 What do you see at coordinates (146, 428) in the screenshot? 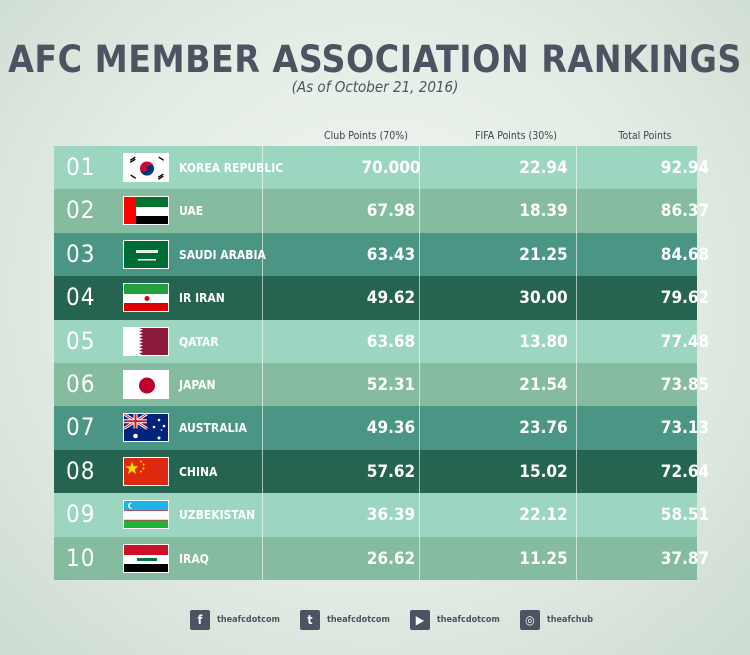
I see `australia-flag` at bounding box center [146, 428].